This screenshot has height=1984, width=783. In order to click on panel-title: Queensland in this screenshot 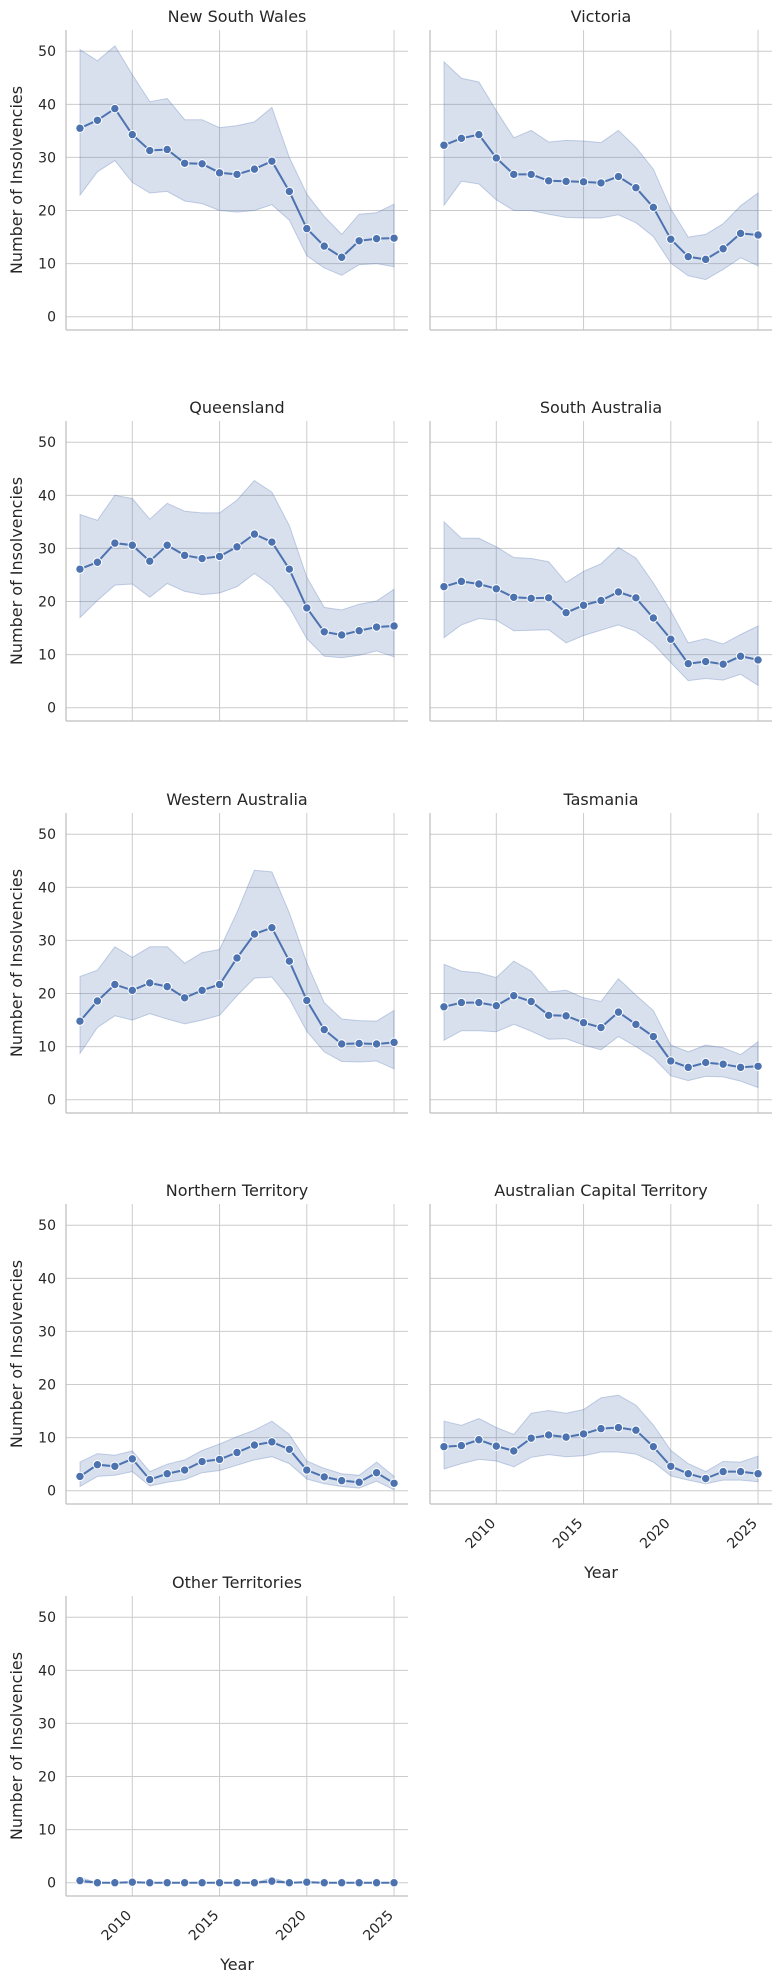, I will do `click(236, 407)`.